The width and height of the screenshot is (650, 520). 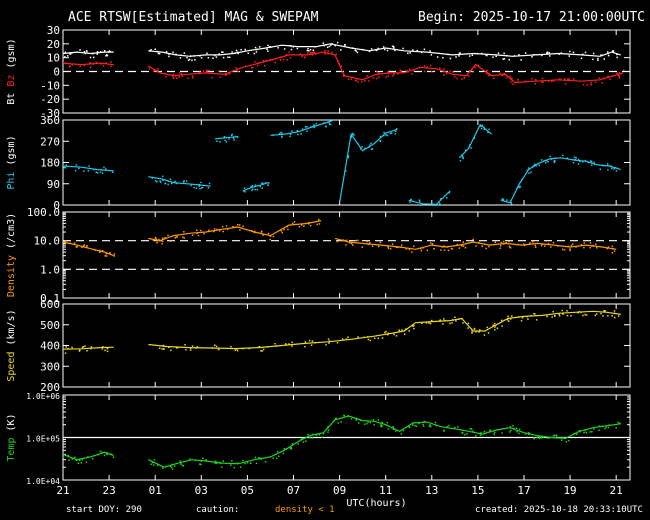 What do you see at coordinates (50, 346) in the screenshot?
I see `speed-ytick-label: 400` at bounding box center [50, 346].